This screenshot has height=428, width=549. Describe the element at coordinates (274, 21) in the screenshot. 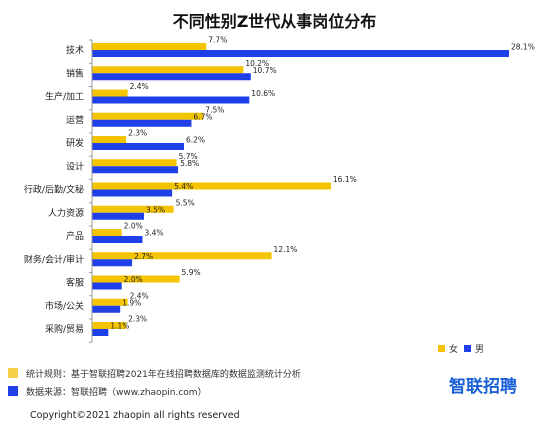

I see `chart-title: 不同性别Z世代从事岗位分布` at that location.